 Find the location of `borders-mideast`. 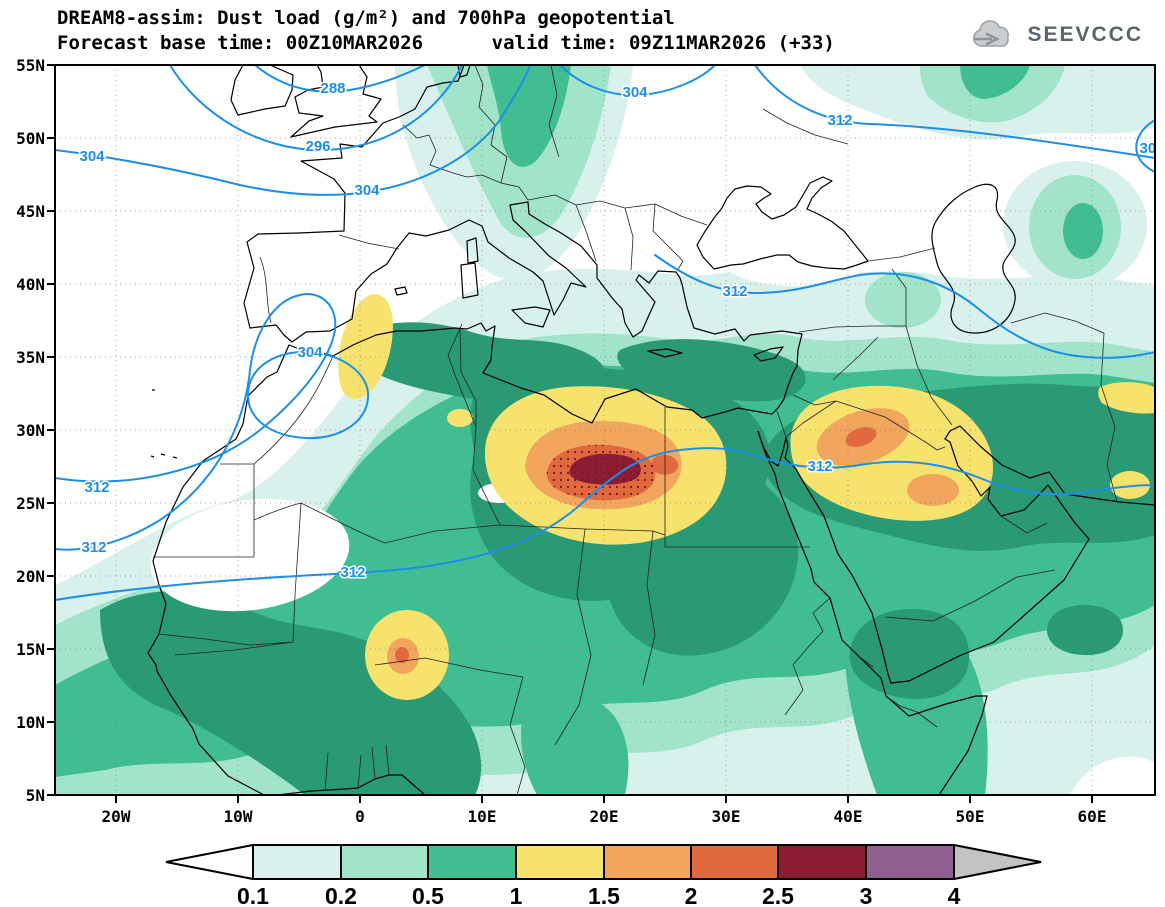

borders-mideast is located at coordinates (947, 434).